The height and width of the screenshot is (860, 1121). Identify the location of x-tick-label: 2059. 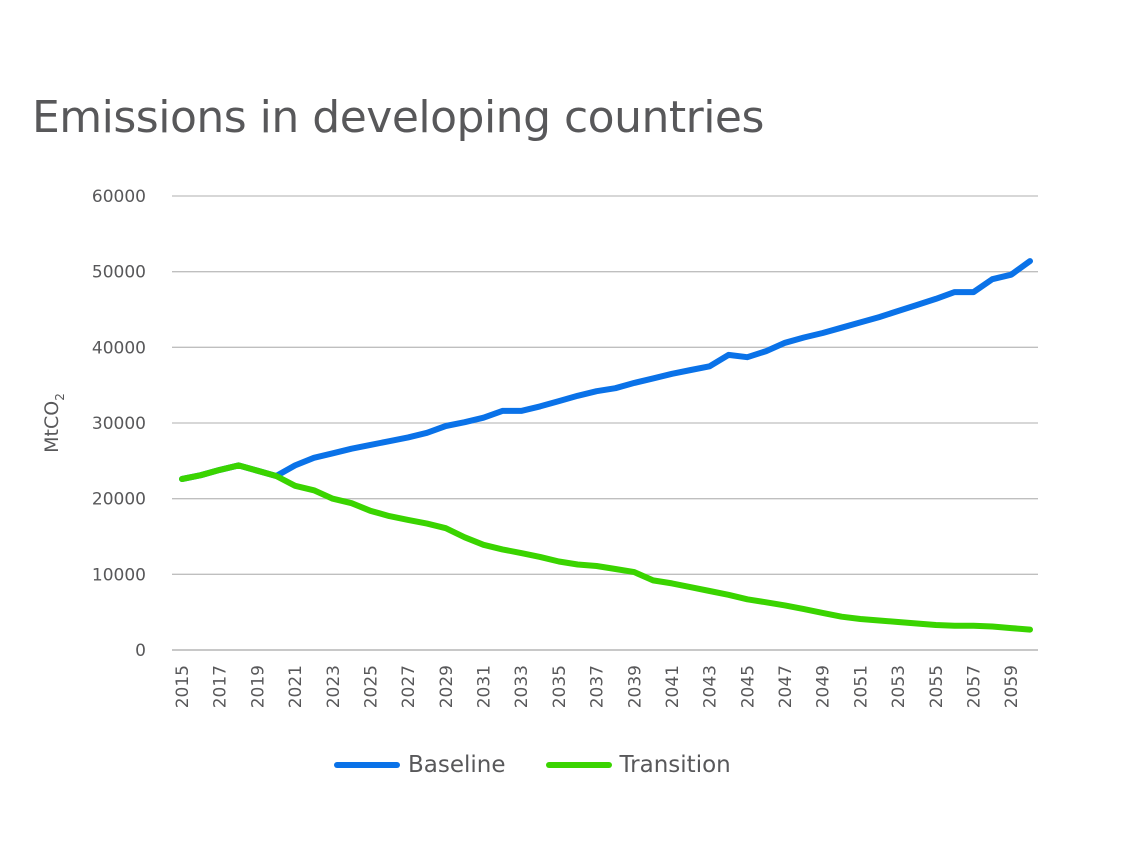
(1012, 686).